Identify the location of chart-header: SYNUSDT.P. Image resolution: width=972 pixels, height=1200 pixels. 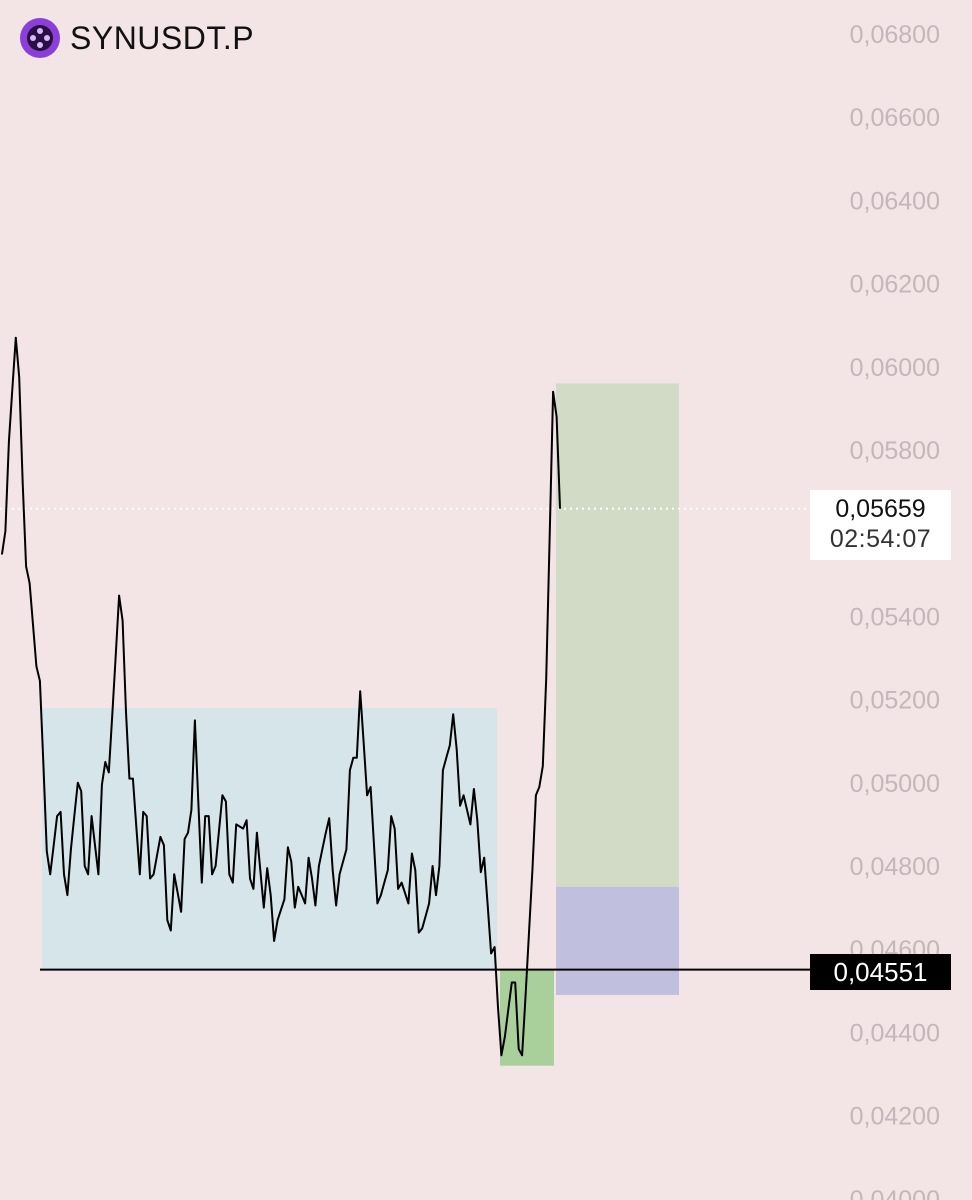
(137, 38).